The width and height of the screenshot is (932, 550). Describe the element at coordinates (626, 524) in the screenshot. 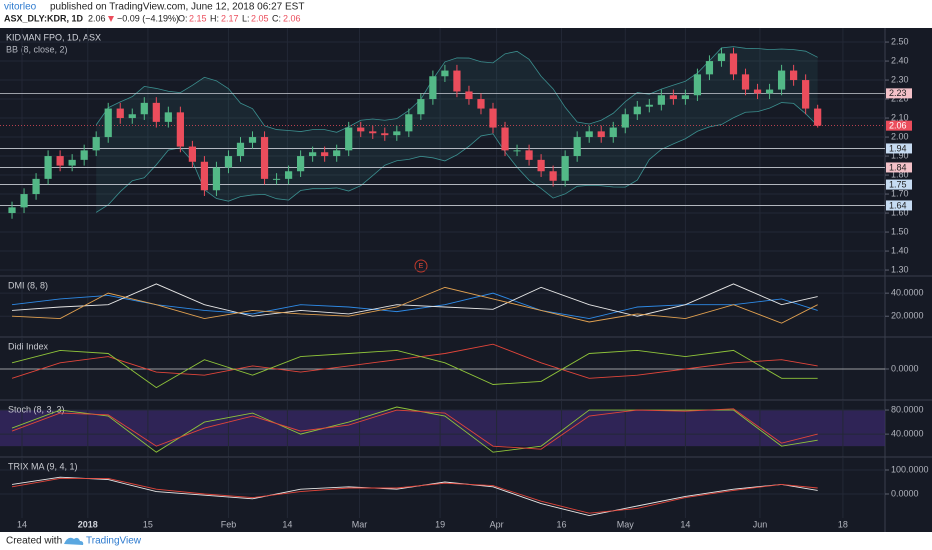

I see `x-tick-label: May` at that location.